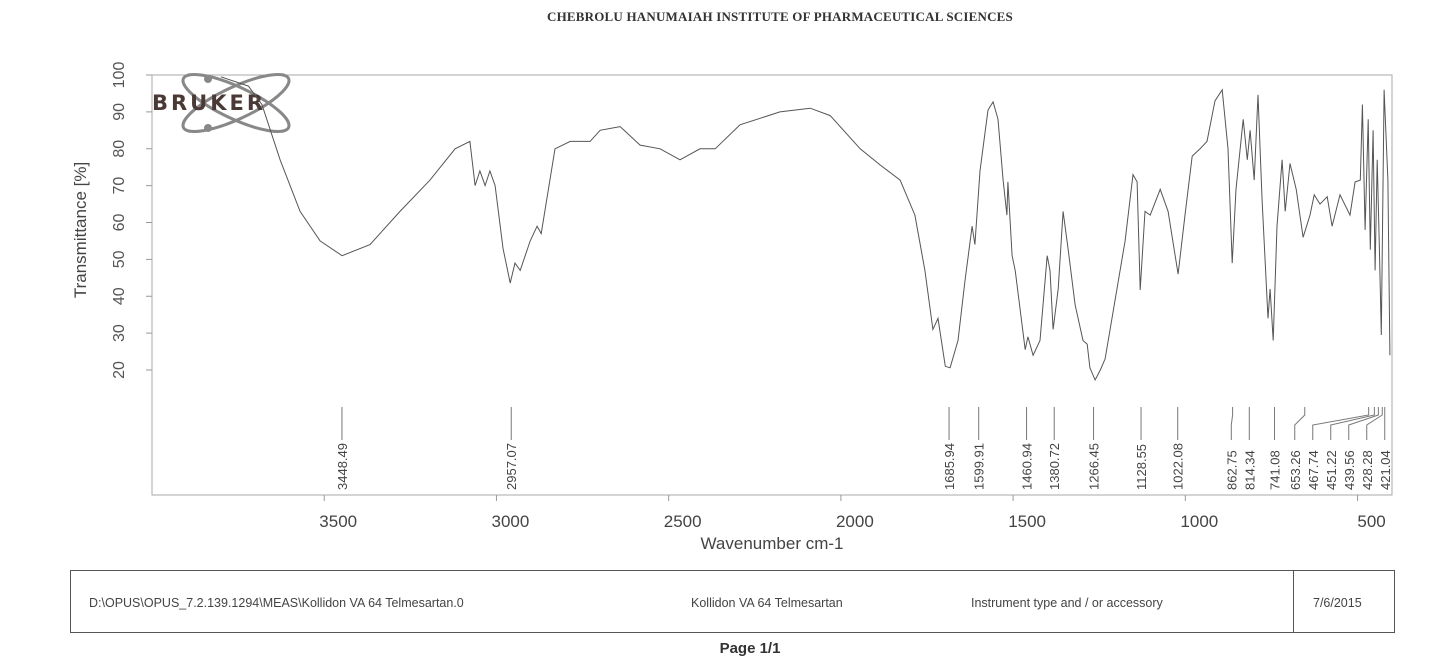 This screenshot has width=1430, height=660. I want to click on y-tick-label: 80, so click(119, 149).